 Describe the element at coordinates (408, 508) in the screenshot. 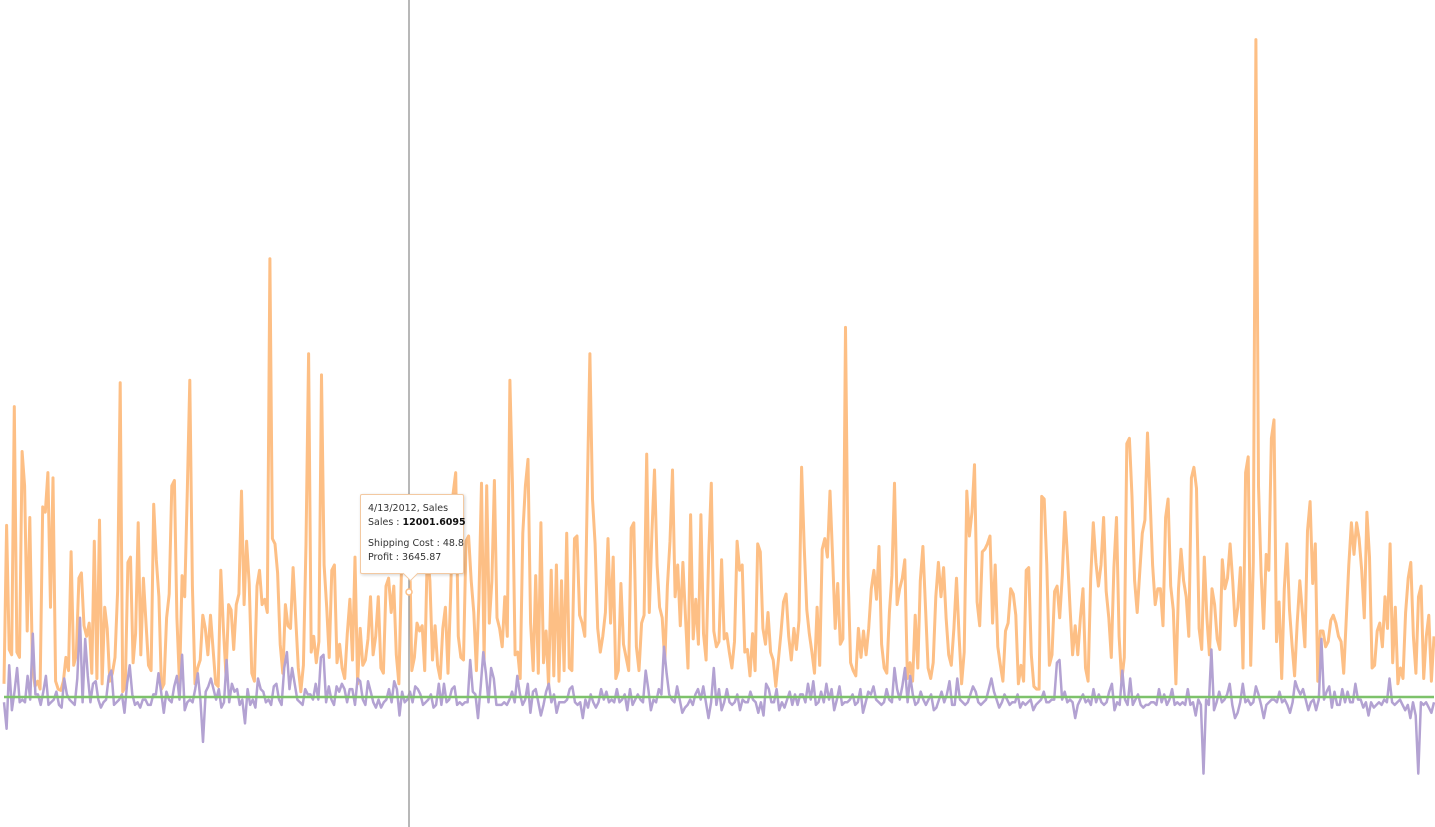

I see `tooltip-header: 4/13/2012, Sales` at that location.